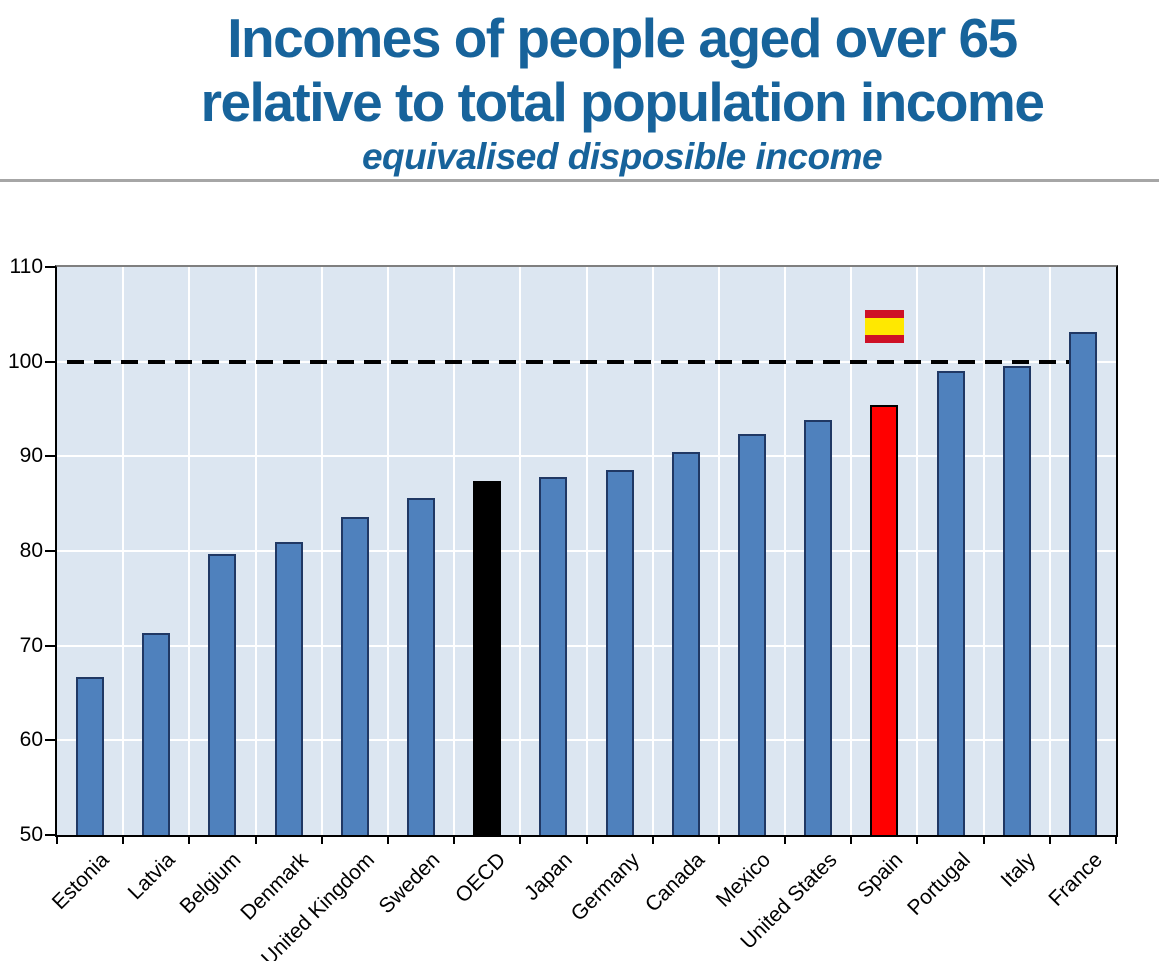  What do you see at coordinates (421, 666) in the screenshot?
I see `bar-sweden` at bounding box center [421, 666].